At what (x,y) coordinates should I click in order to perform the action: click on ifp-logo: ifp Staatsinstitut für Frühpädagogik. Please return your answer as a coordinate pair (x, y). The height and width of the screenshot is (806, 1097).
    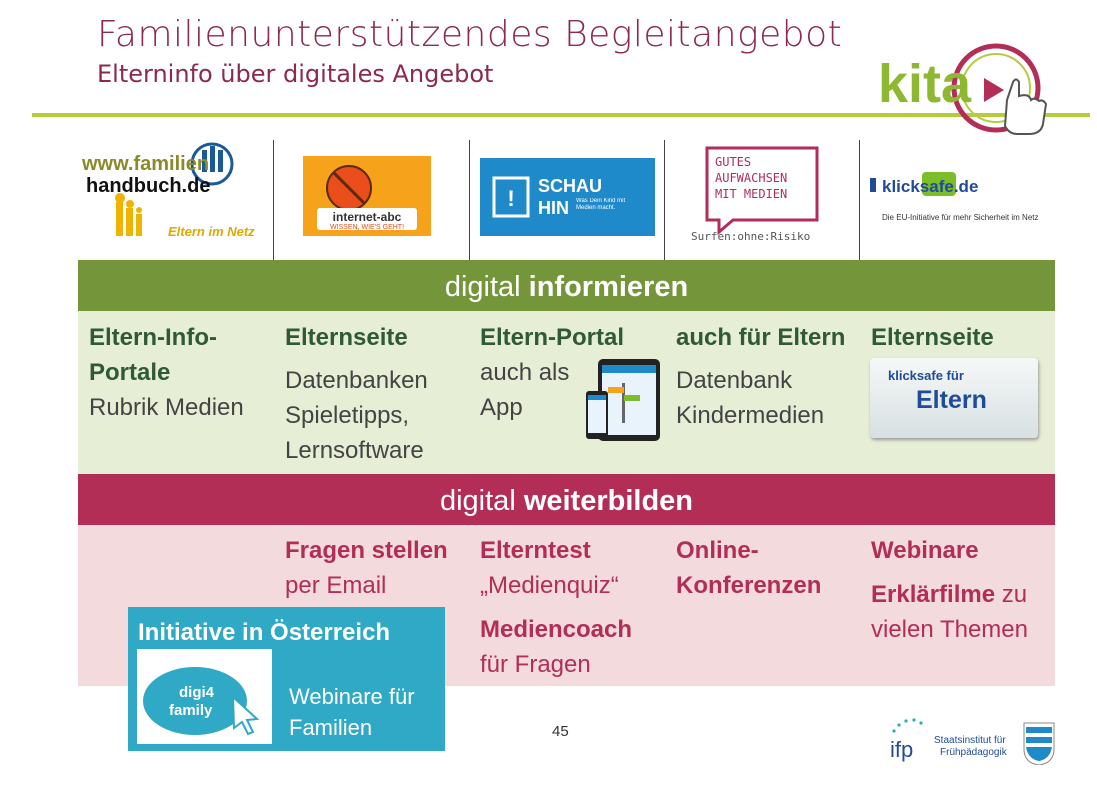
    Looking at the image, I should click on (972, 741).